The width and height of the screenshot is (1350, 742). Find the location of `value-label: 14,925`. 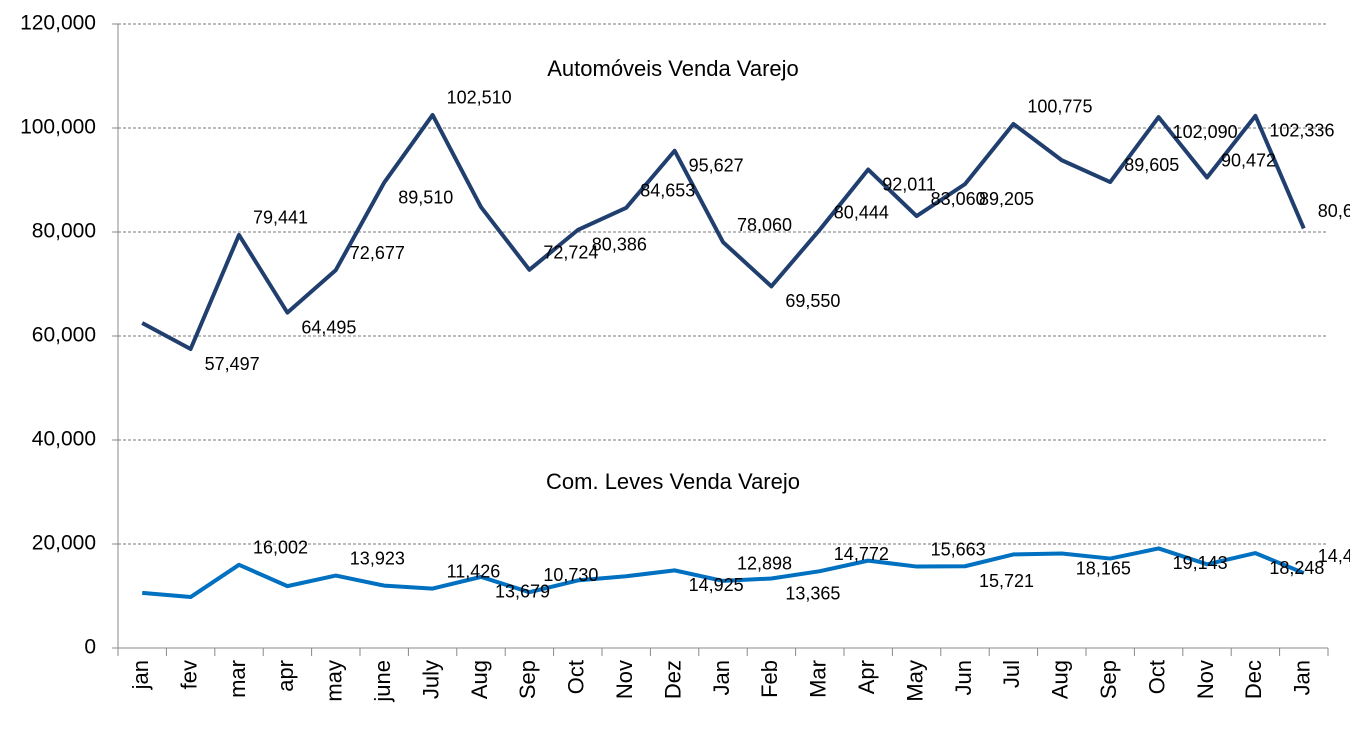

value-label: 14,925 is located at coordinates (716, 585).